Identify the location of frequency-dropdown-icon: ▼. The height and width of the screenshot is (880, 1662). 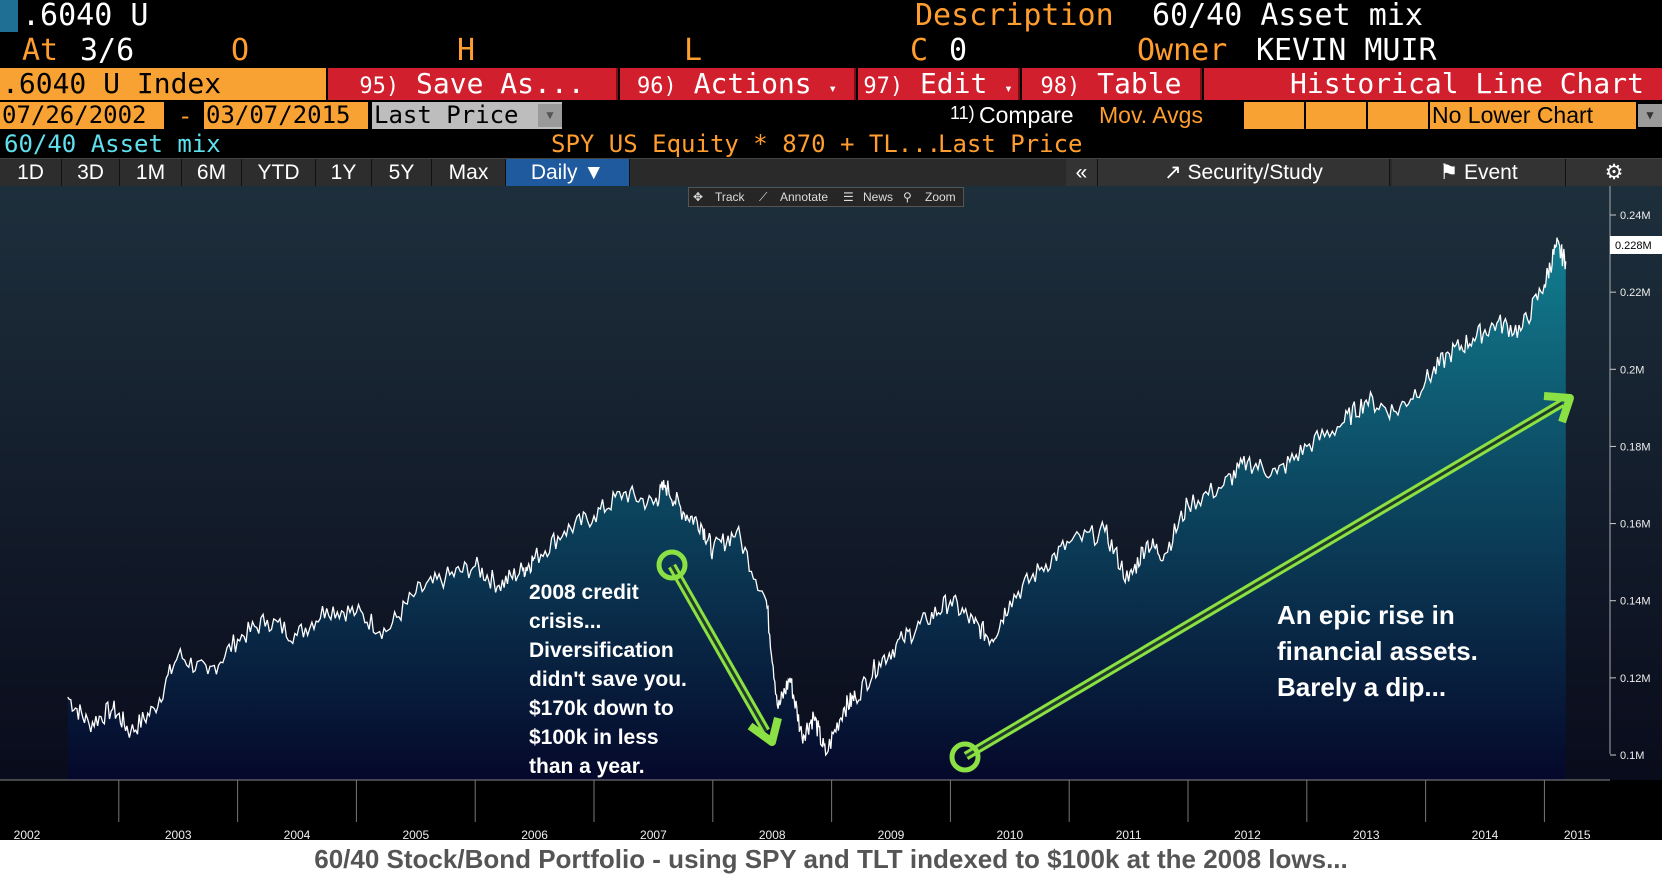
(594, 172).